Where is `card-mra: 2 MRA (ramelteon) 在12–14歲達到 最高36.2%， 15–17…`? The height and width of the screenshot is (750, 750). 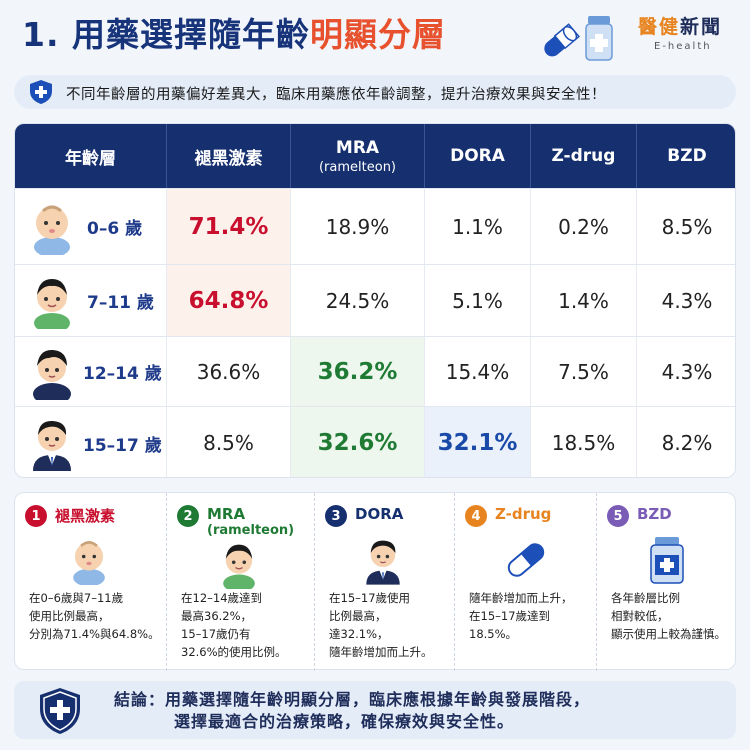
card-mra: 2 MRA (ramelteon) 在12–14歲達到 最高36.2%， 15–17… is located at coordinates (241, 582).